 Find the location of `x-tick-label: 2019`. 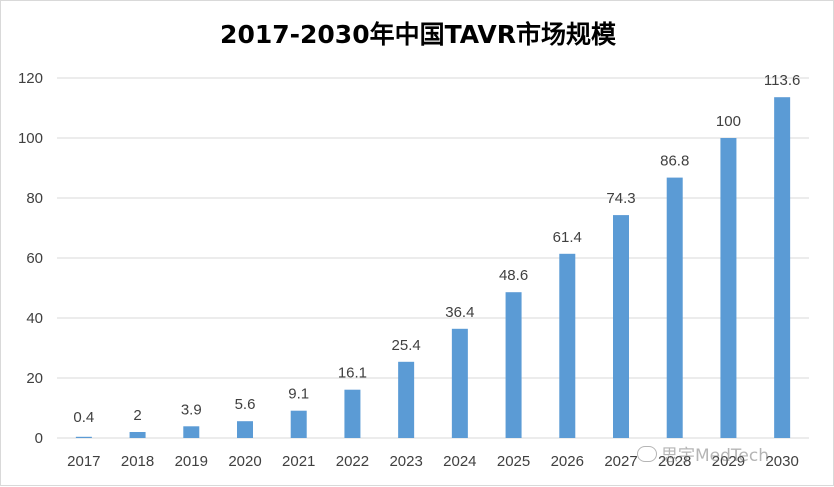

x-tick-label: 2019 is located at coordinates (191, 461).